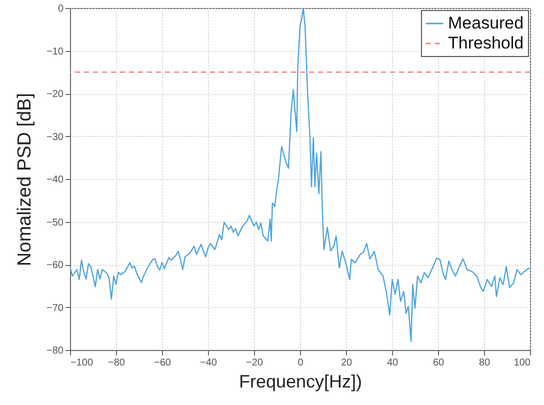  What do you see at coordinates (209, 363) in the screenshot?
I see `x-tick-label: −40` at bounding box center [209, 363].